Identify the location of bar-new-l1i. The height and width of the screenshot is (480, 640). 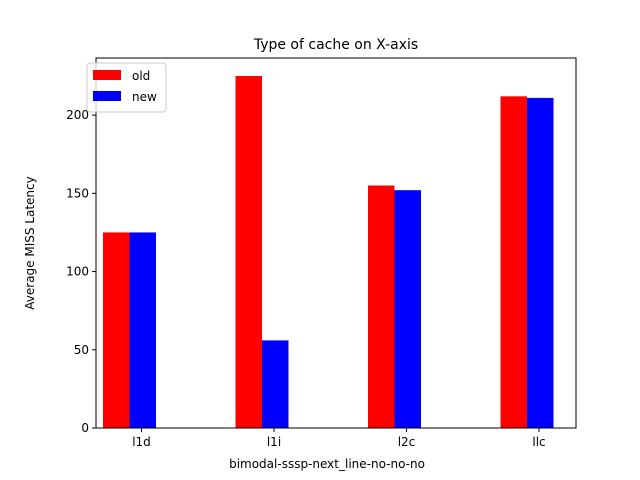
(275, 384).